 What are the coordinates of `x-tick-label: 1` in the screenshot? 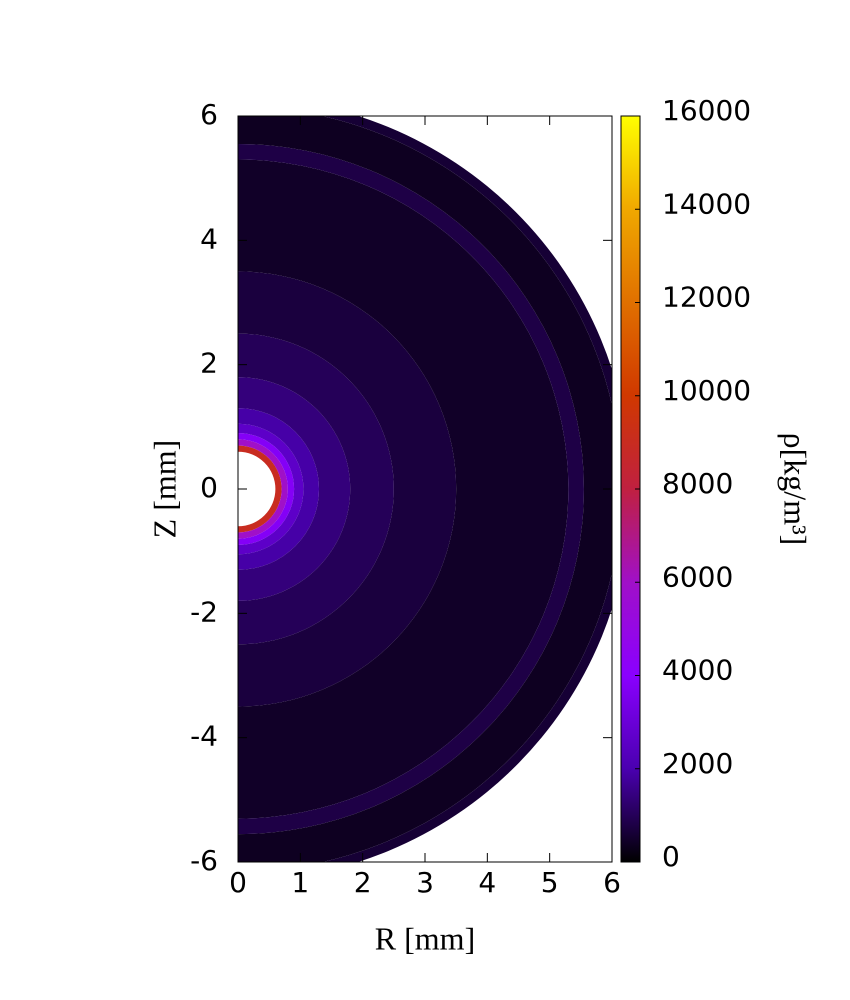 It's located at (300, 882).